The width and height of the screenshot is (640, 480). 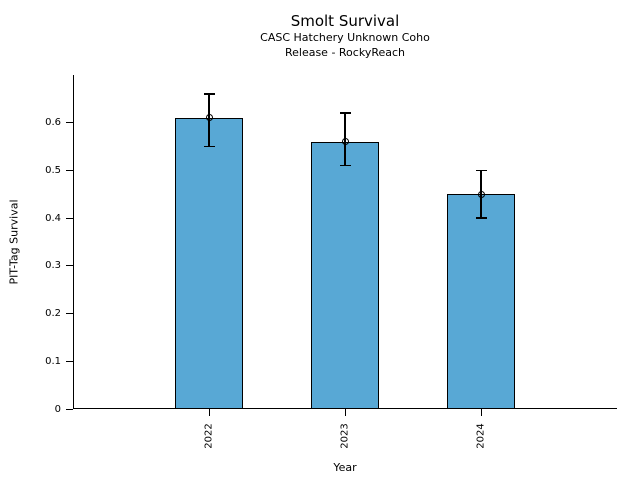 I want to click on y-tick-label: 0.5, so click(x=53, y=170).